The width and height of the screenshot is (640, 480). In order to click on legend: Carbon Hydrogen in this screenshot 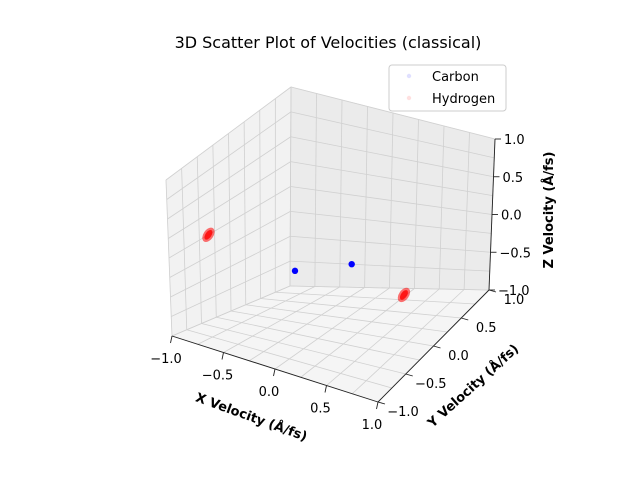, I will do `click(447, 88)`.